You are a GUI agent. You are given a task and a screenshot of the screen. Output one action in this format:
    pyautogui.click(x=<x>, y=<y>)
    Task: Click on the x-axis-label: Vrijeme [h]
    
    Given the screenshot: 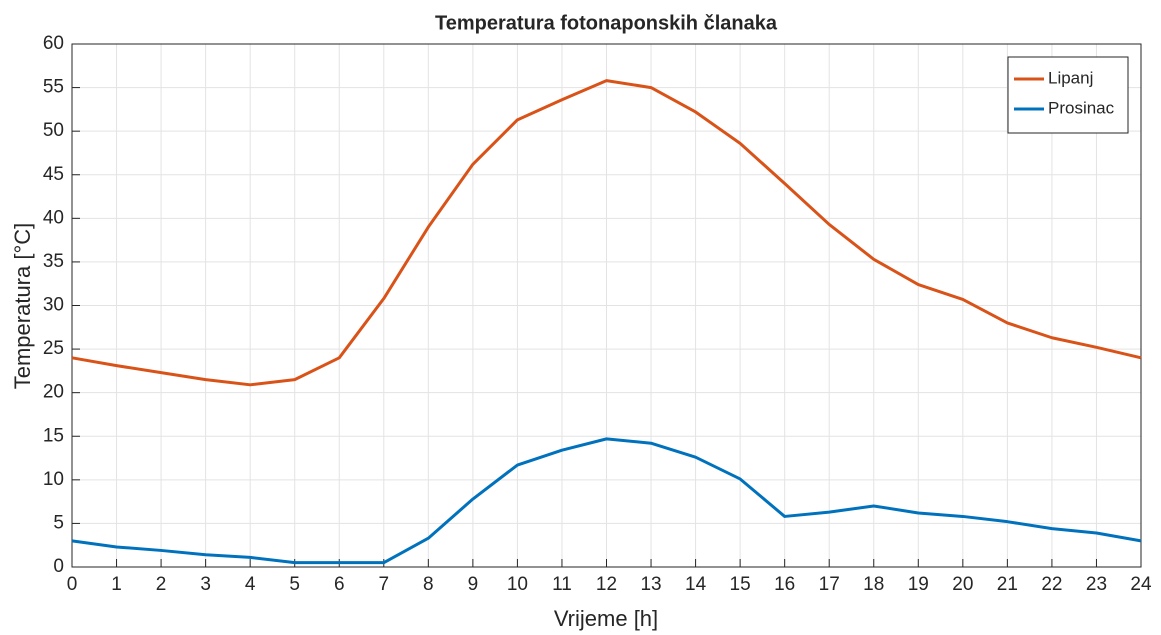 What is the action you would take?
    pyautogui.click(x=606, y=618)
    